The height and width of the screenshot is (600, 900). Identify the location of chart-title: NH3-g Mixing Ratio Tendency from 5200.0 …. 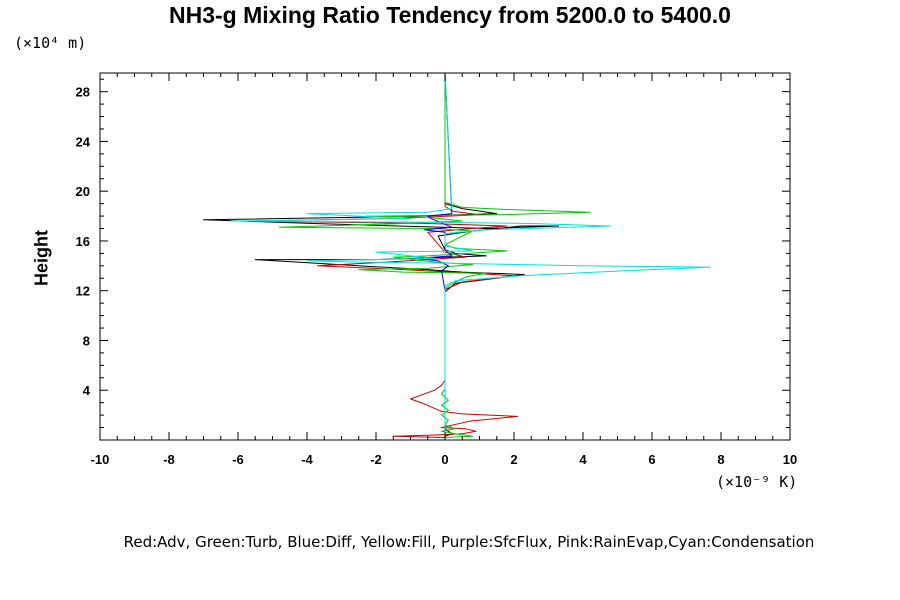
(450, 15).